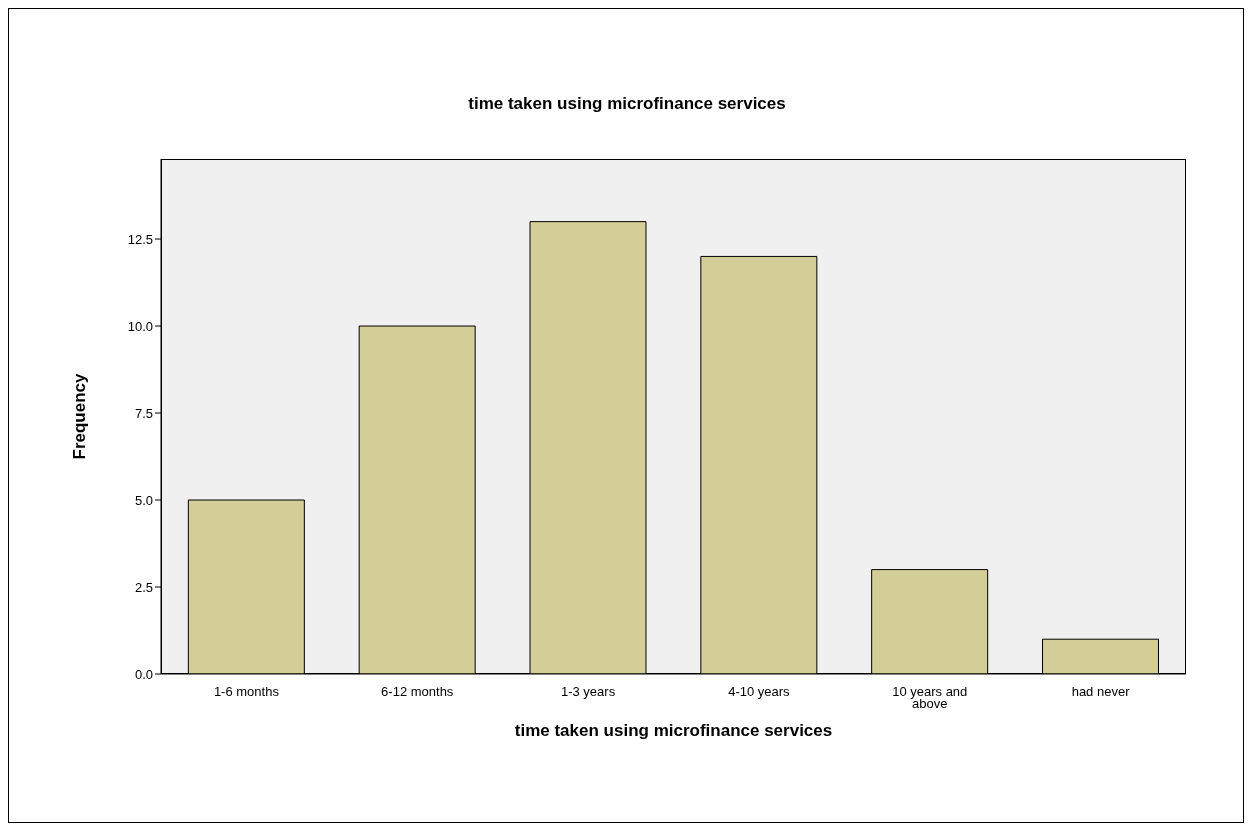 The image size is (1252, 833). Describe the element at coordinates (143, 413) in the screenshot. I see `y-tick-label: 7.5` at that location.